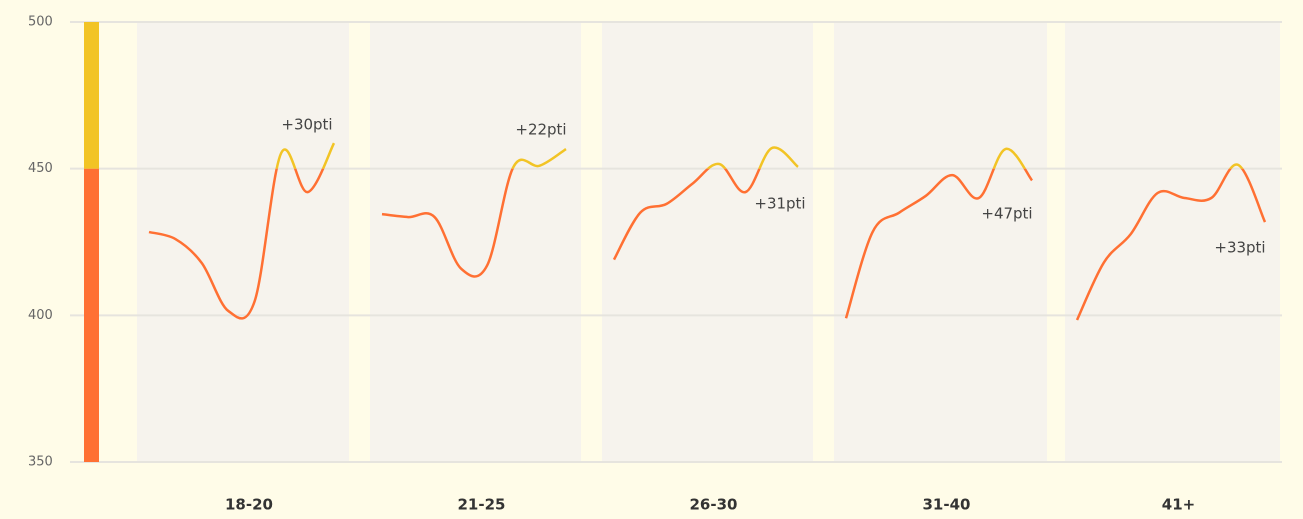  What do you see at coordinates (91, 315) in the screenshot?
I see `color-bar-below` at bounding box center [91, 315].